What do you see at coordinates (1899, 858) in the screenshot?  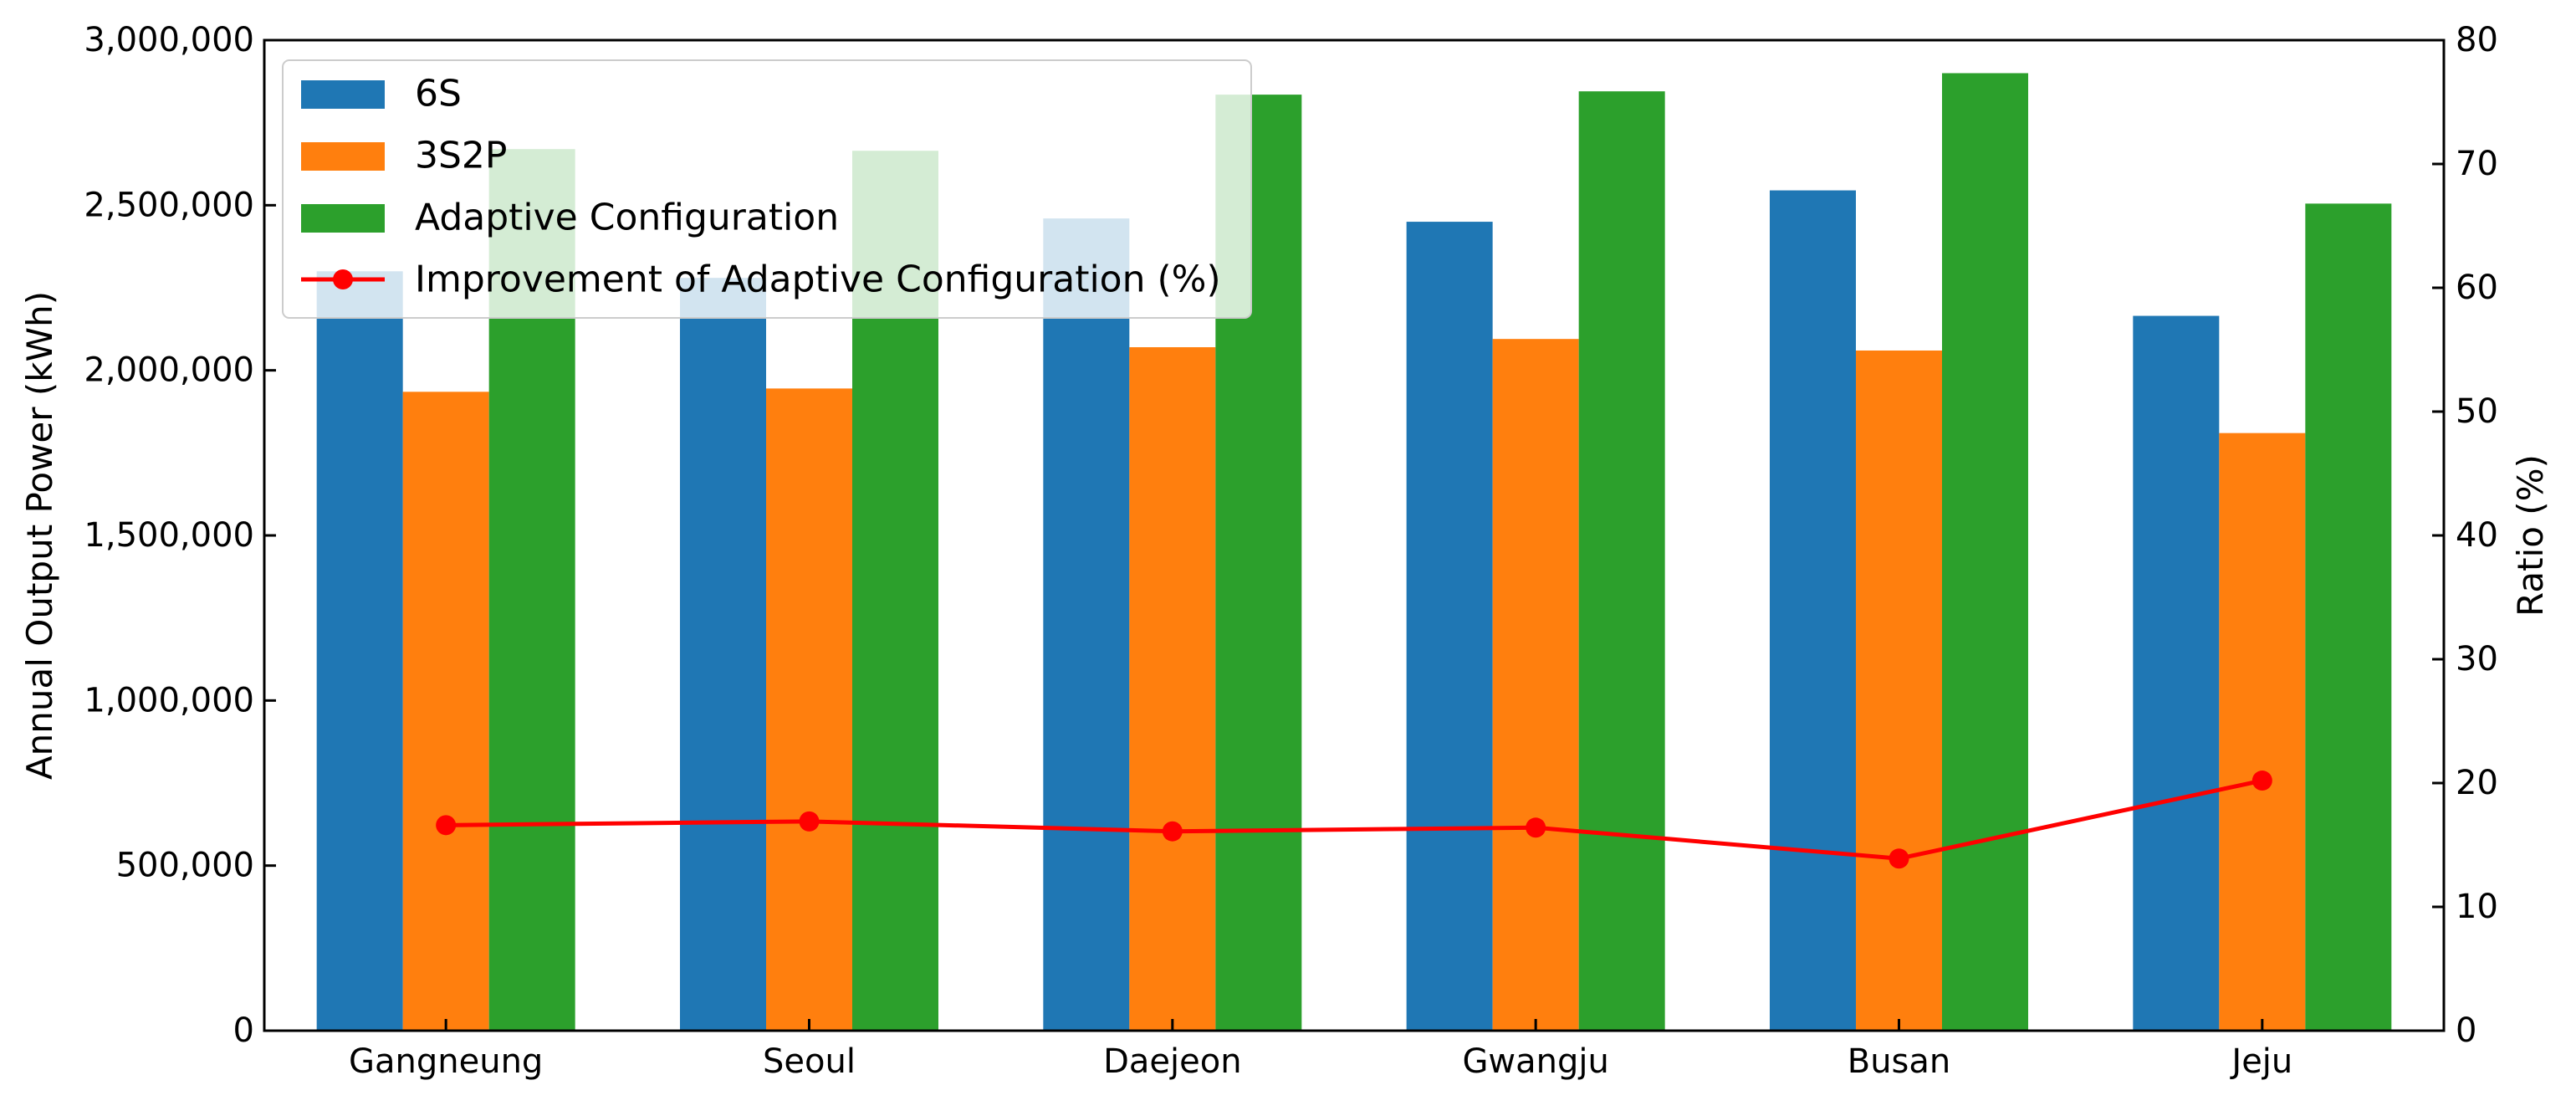 I see `improvement-point-busan` at bounding box center [1899, 858].